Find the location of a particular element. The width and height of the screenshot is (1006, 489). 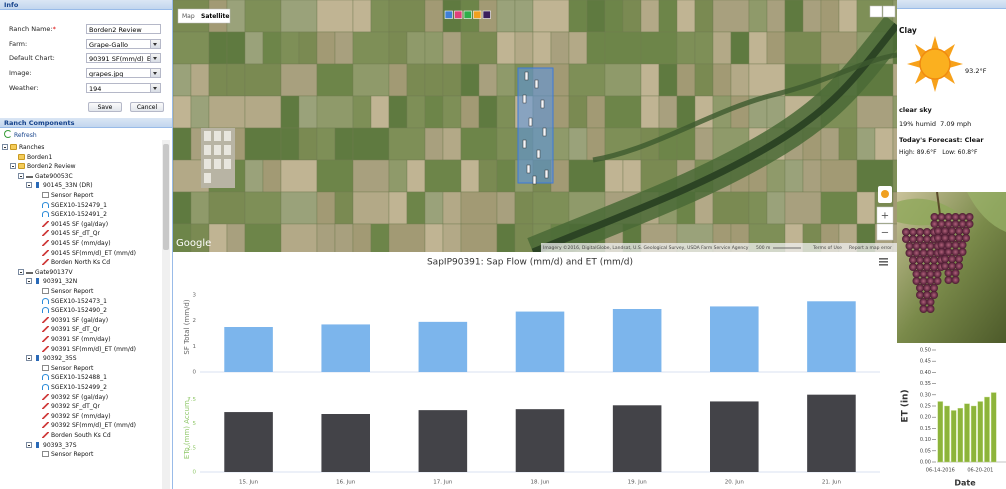

tree-node: 90145 SF_dT_Qr is located at coordinates (96, 233).